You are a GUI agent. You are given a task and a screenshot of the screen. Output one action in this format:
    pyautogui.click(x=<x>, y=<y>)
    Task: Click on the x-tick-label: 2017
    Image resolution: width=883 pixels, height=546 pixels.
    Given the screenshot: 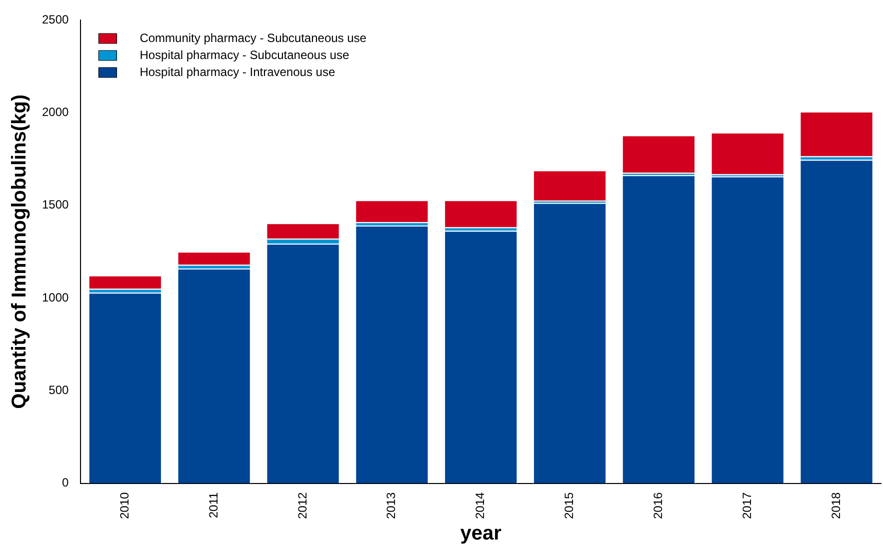 What is the action you would take?
    pyautogui.click(x=747, y=506)
    